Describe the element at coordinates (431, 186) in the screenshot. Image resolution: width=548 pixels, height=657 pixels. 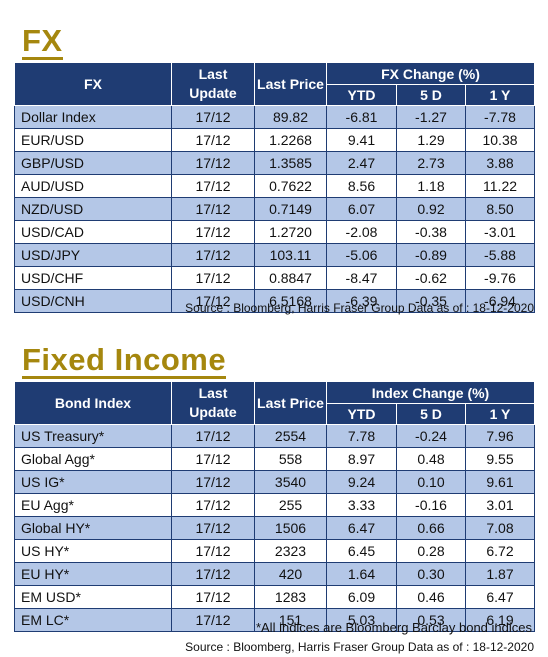
I see `fx-table-cell-5d: 1.18` at that location.